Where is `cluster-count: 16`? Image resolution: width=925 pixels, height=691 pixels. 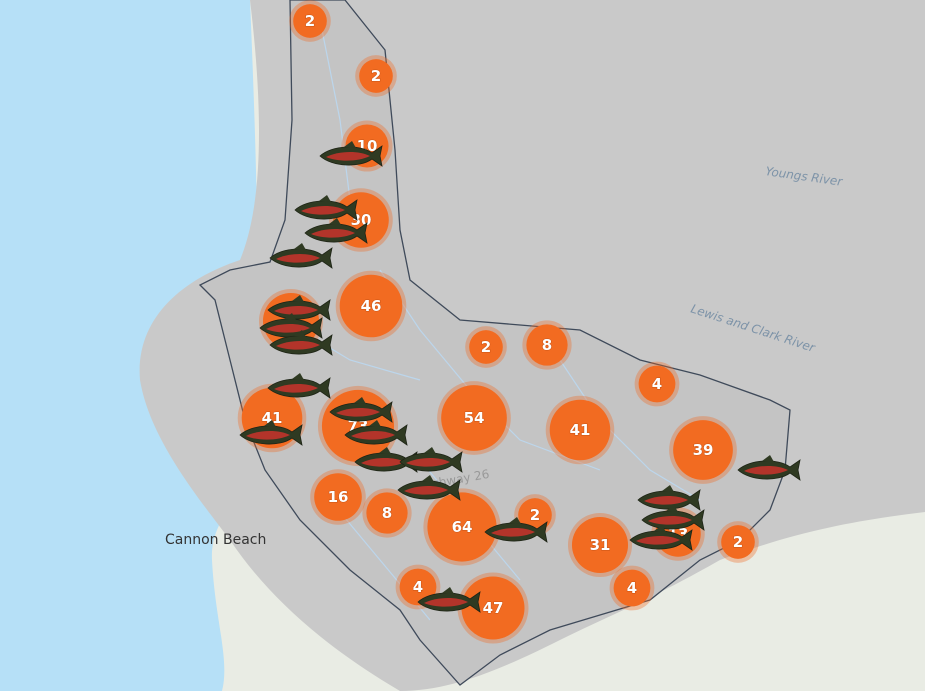
cluster-count: 16 is located at coordinates (338, 497).